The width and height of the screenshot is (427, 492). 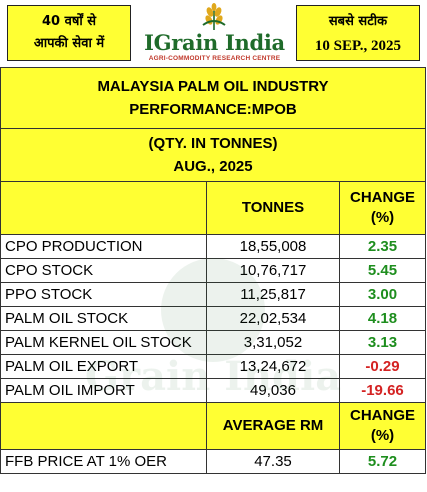 I want to click on price-change-line2: (%), so click(x=382, y=435).